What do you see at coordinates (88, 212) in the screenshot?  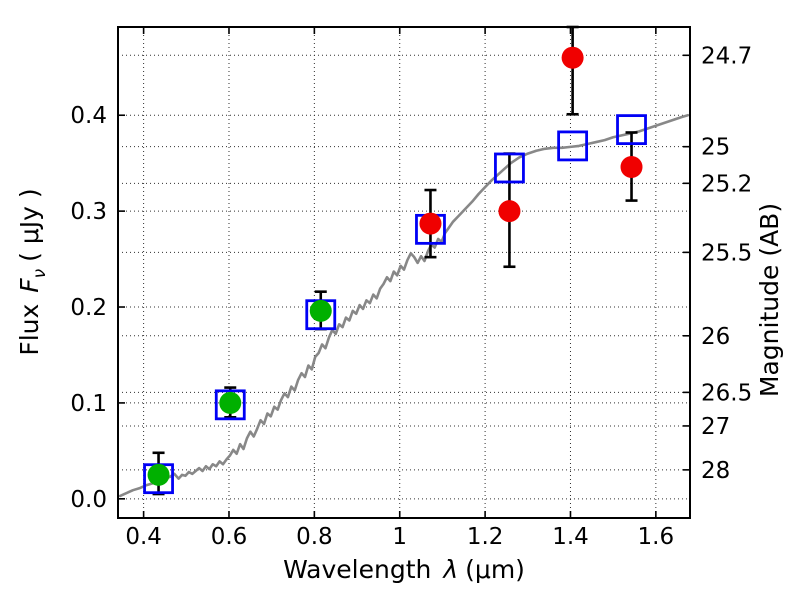 I see `y-tick-label: 0.3` at bounding box center [88, 212].